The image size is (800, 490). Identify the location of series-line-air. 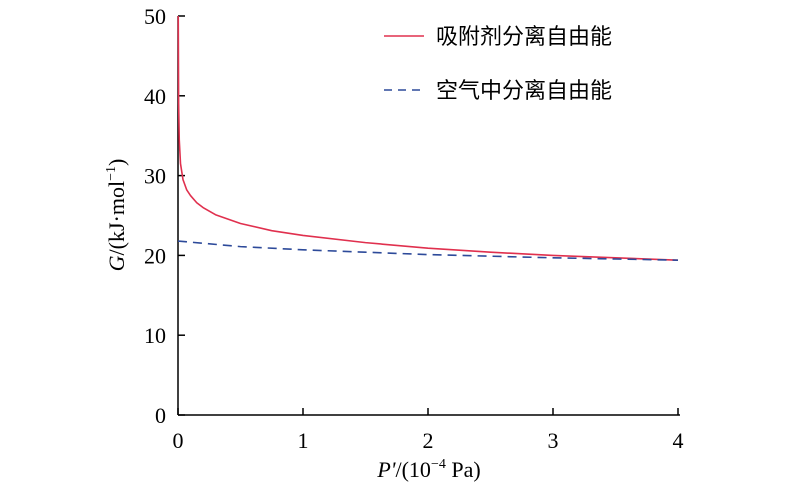
(428, 250).